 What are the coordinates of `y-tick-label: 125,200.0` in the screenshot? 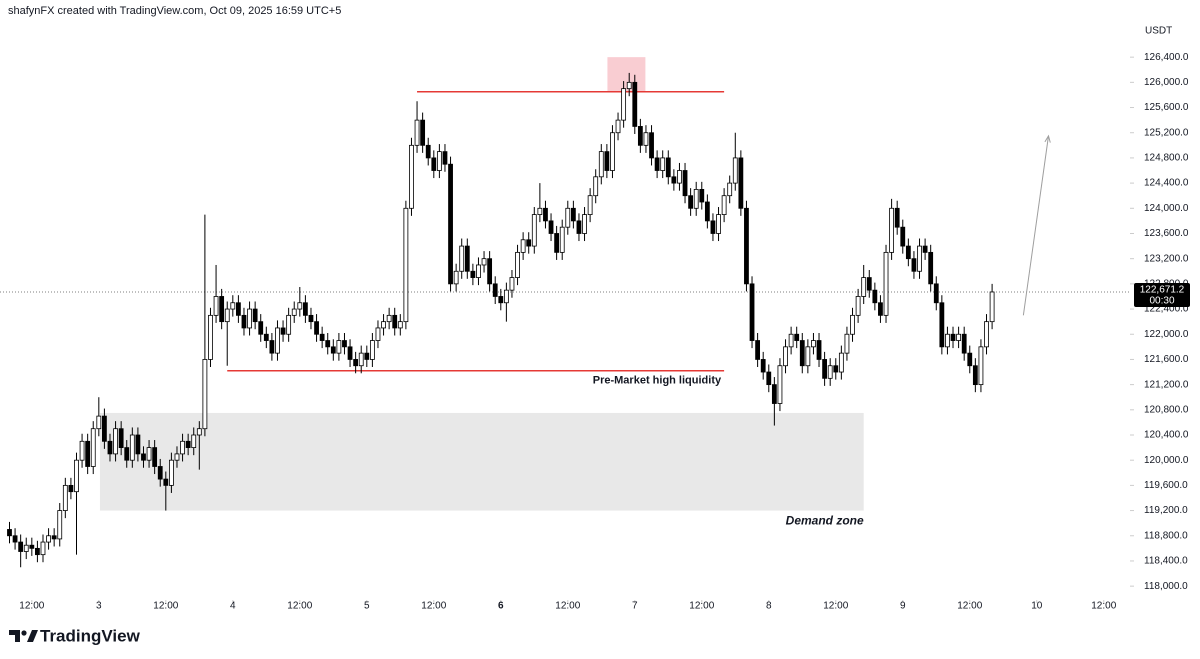 It's located at (1166, 132).